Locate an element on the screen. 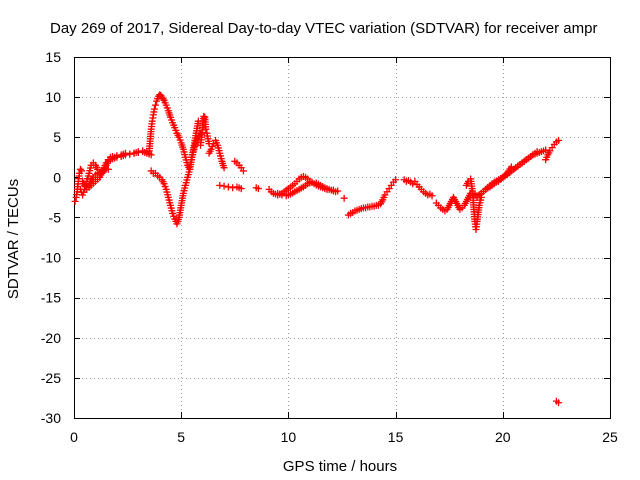 The width and height of the screenshot is (640, 480). y-tick-label: 0 is located at coordinates (57, 177).